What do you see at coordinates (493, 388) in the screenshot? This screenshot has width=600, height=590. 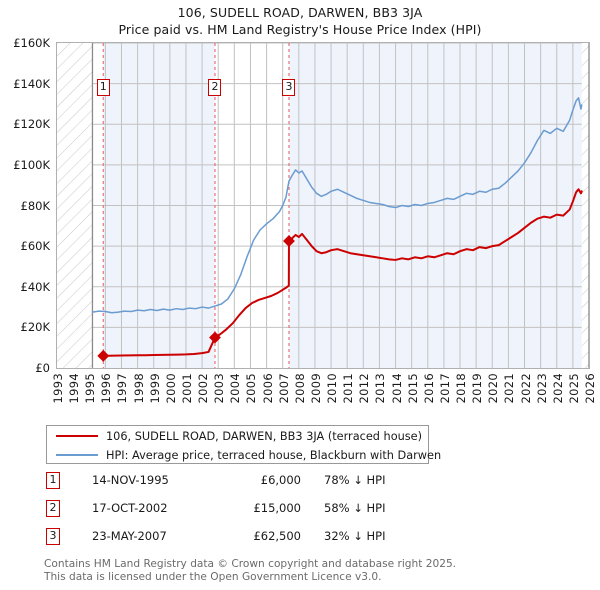 I see `x-axis-tick: 2020` at bounding box center [493, 388].